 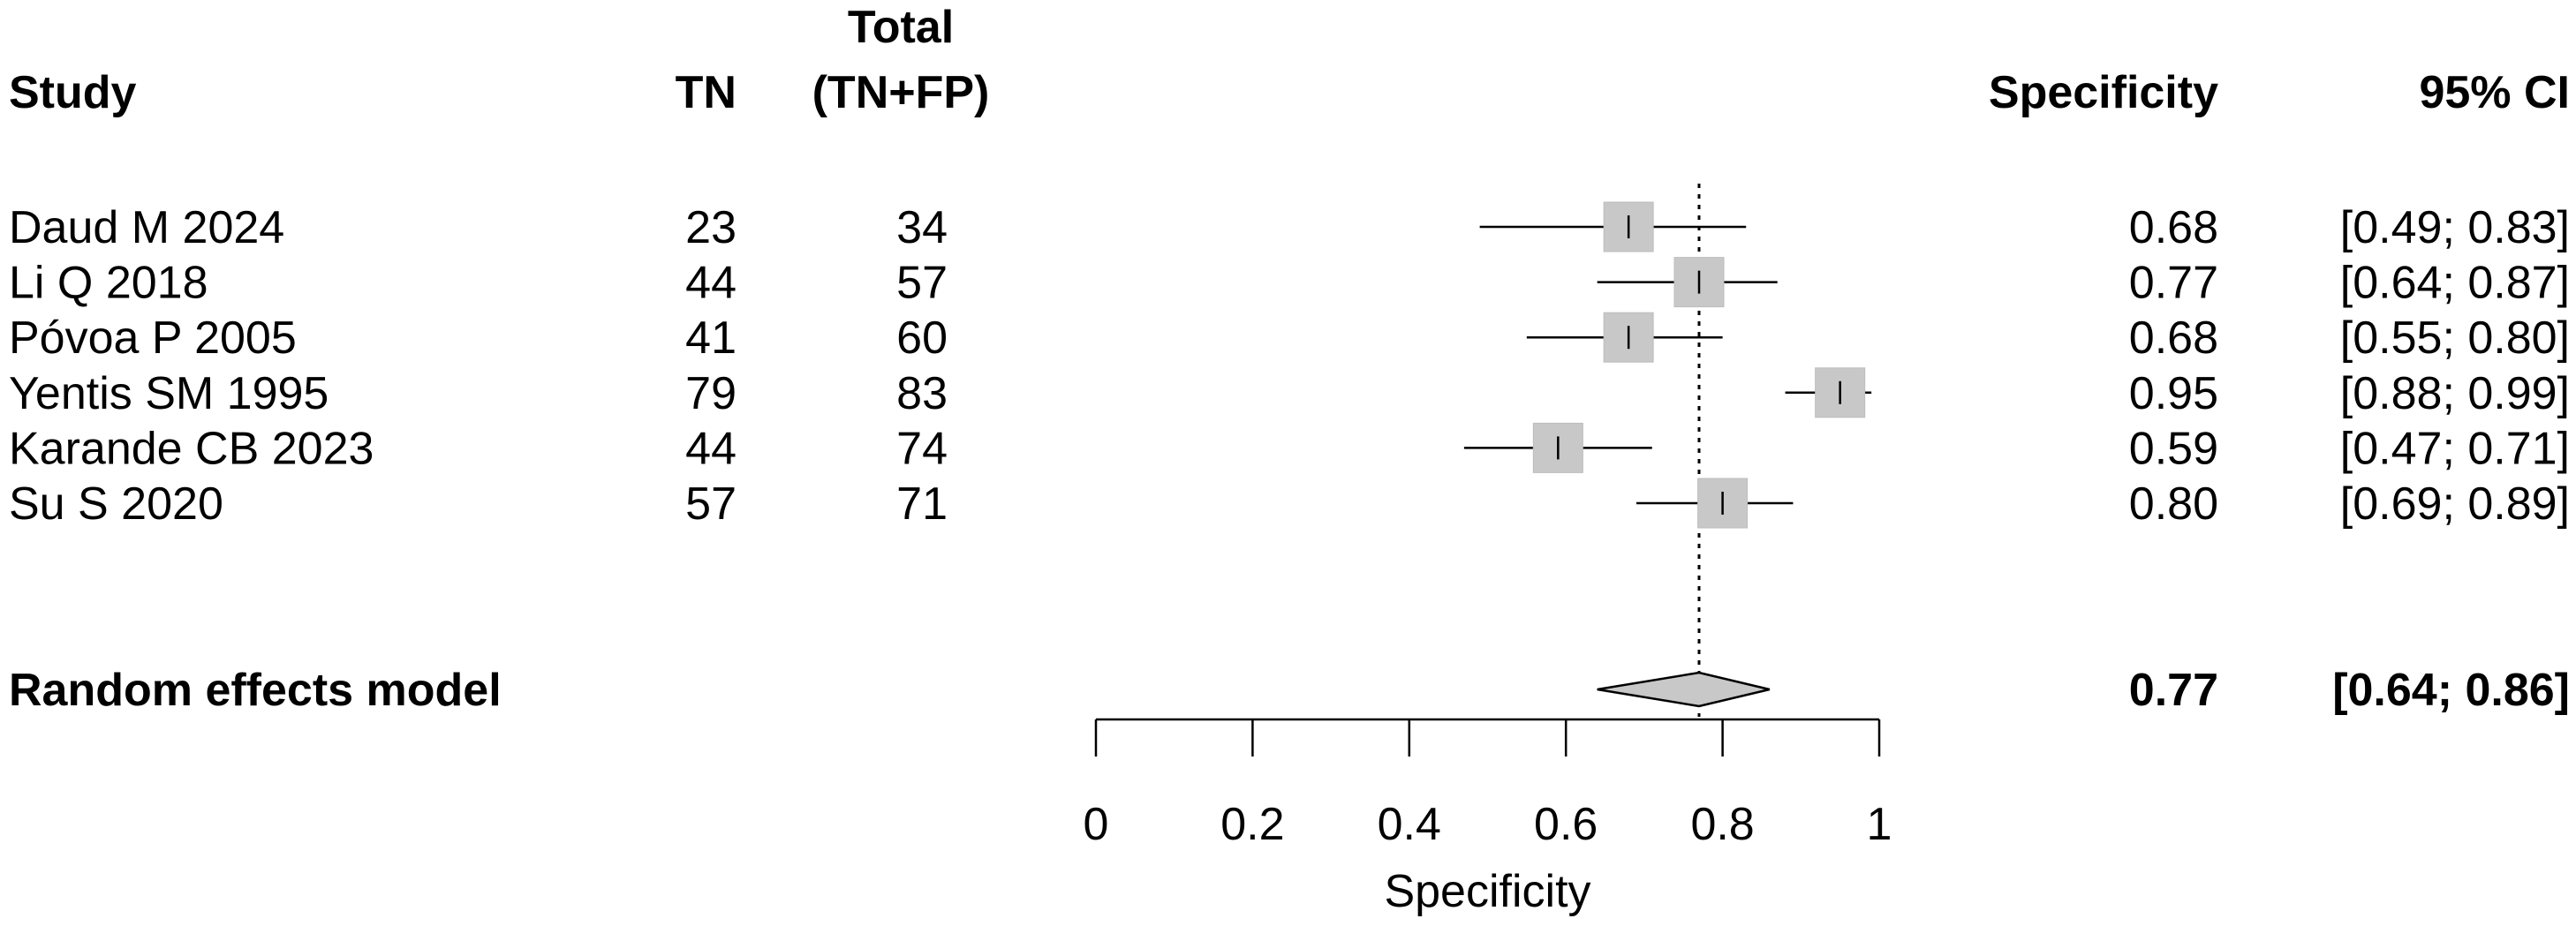 I want to click on study-name: Li Q 2018, so click(x=108, y=284).